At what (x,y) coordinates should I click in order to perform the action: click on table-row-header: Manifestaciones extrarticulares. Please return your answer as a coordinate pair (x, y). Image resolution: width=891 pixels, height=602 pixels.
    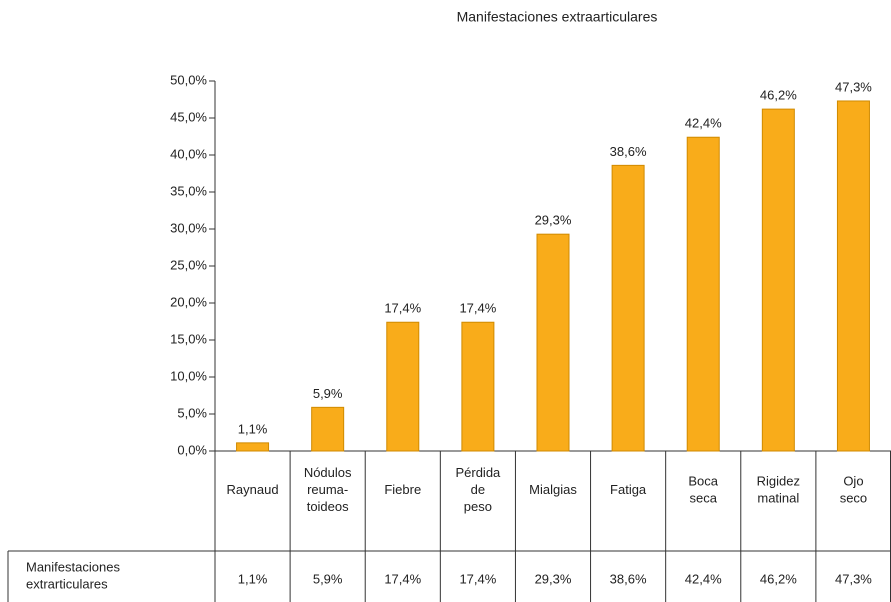
    Looking at the image, I should click on (73, 576).